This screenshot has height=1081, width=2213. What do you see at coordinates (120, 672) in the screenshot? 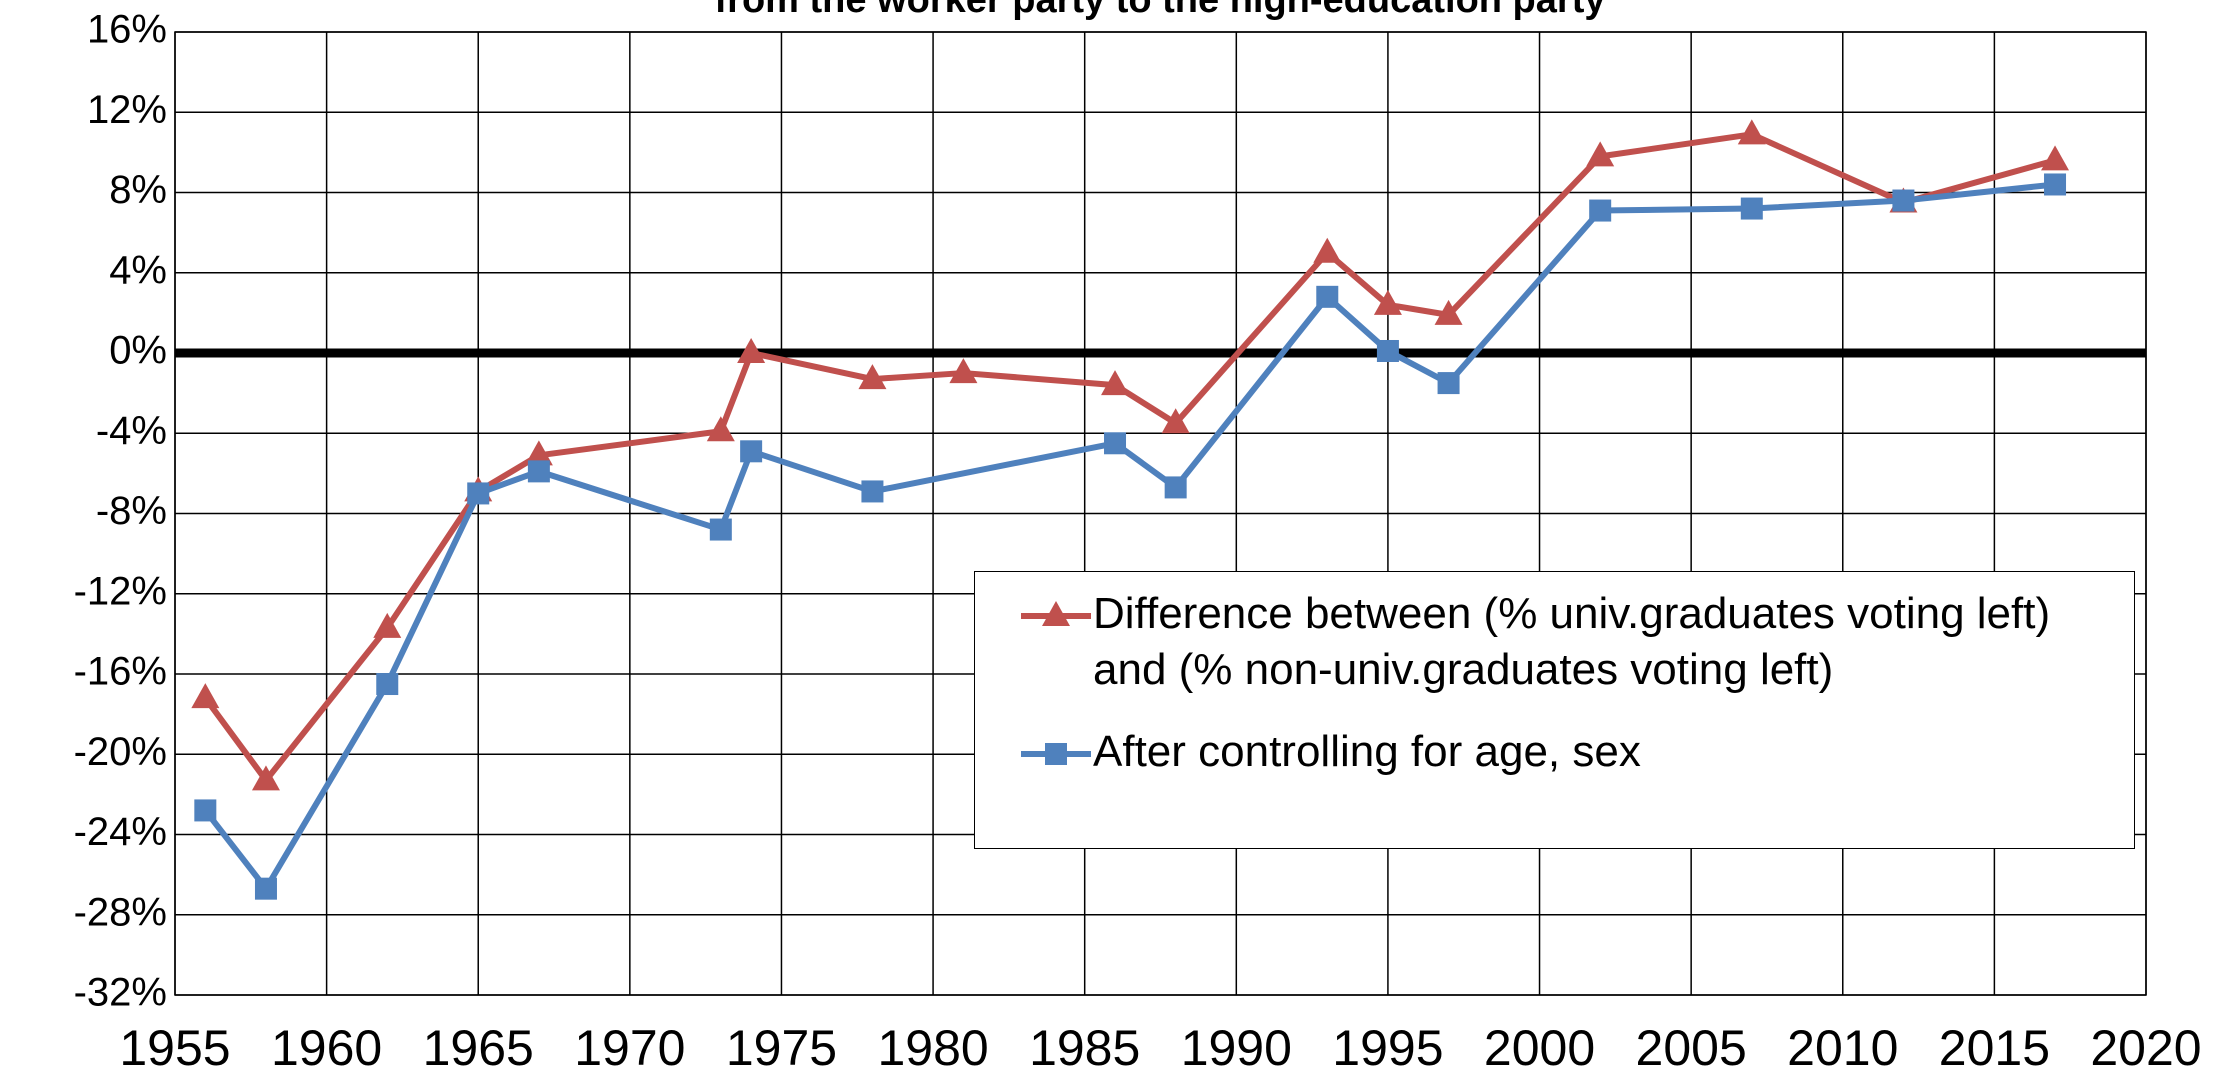
I see `y-tick-label: -16%` at bounding box center [120, 672].